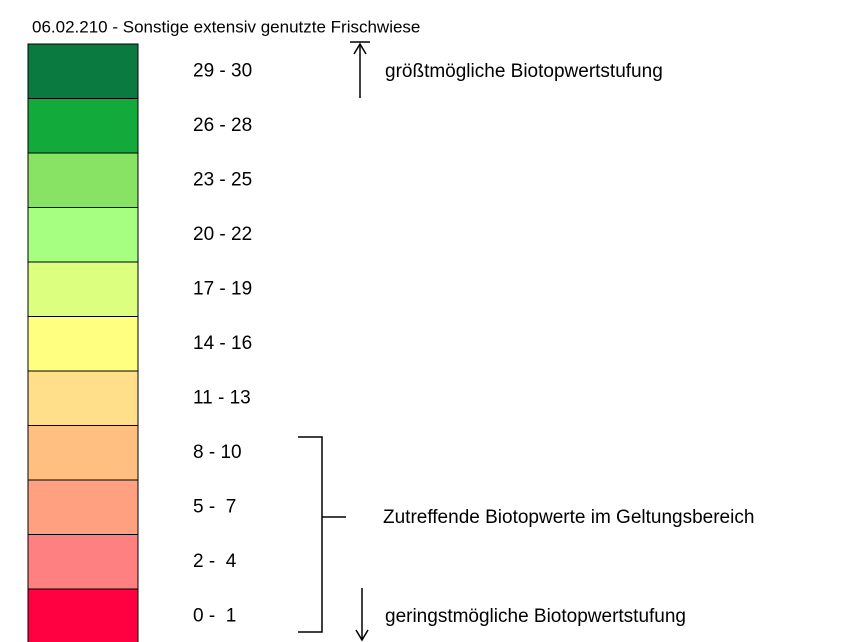  What do you see at coordinates (214, 615) in the screenshot?
I see `range-label: 0 - 1` at bounding box center [214, 615].